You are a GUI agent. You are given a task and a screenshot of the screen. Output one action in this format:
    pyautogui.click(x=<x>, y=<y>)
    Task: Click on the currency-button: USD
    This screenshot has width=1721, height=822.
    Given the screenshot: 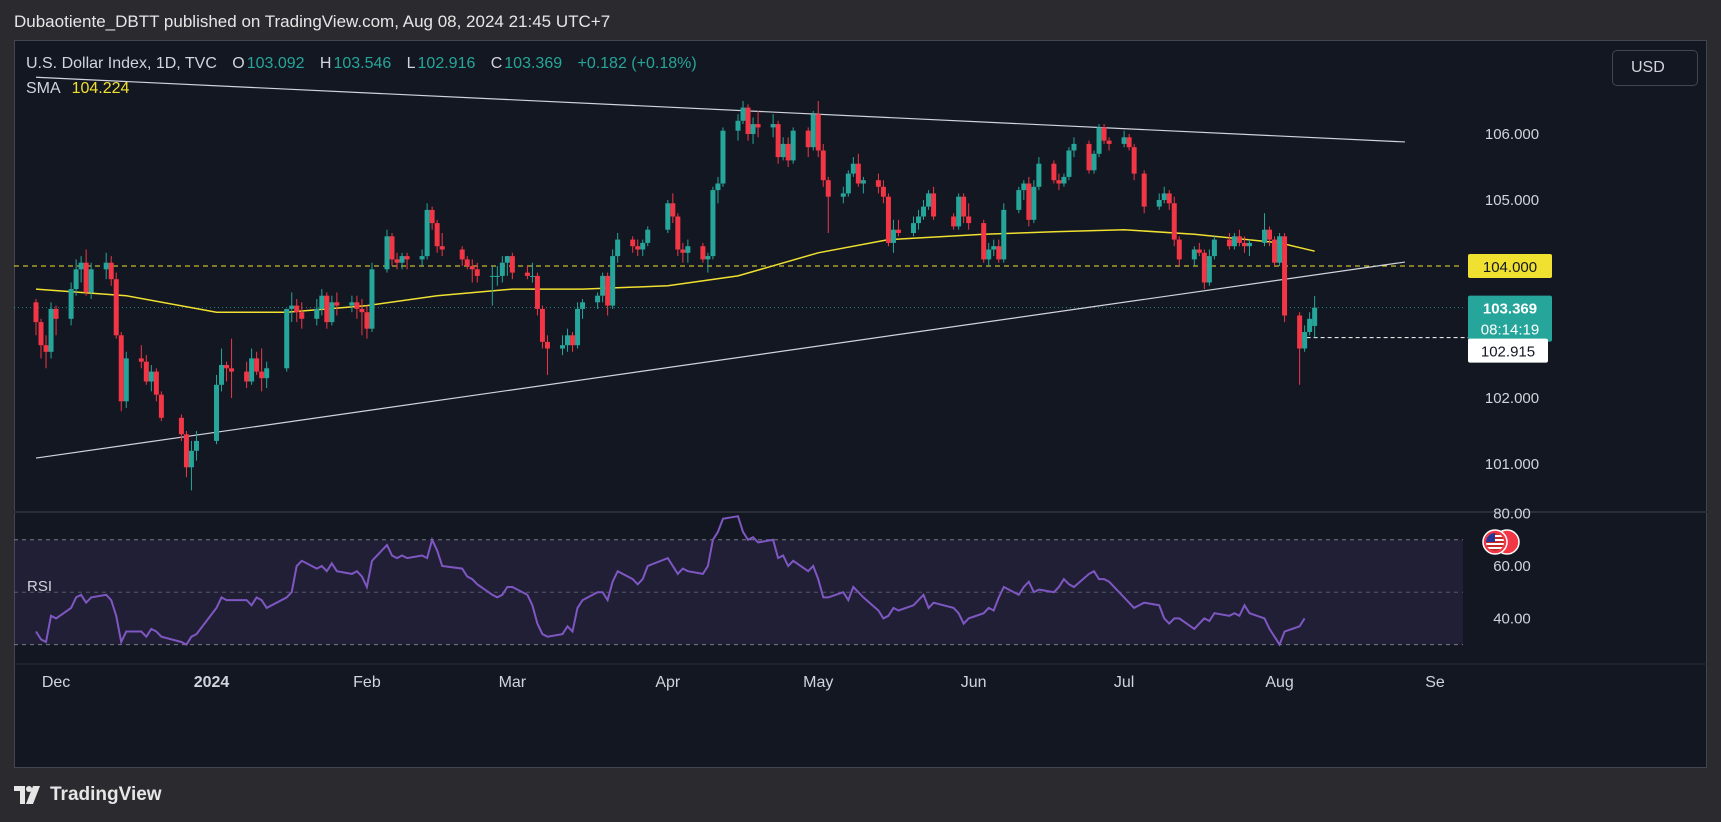 What is the action you would take?
    pyautogui.click(x=1655, y=68)
    